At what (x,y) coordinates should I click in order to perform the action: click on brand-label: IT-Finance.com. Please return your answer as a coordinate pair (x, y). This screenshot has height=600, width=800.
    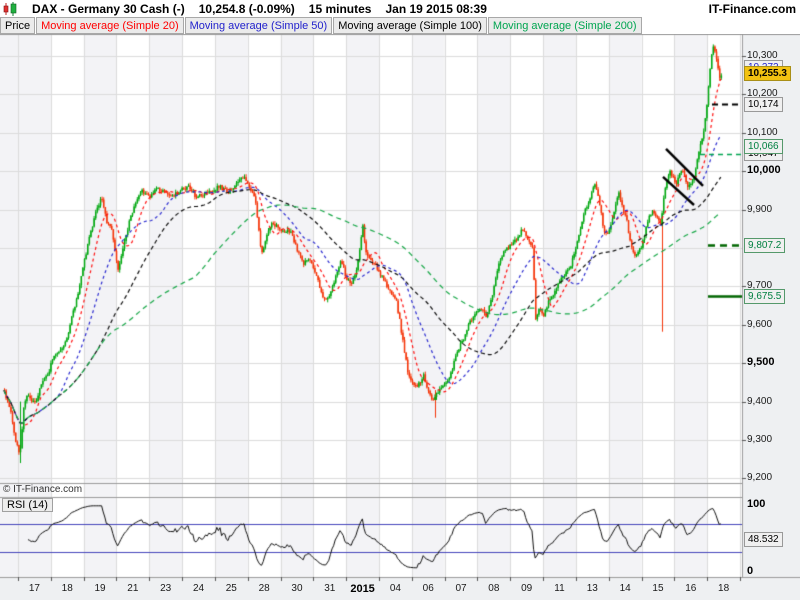
    Looking at the image, I should click on (752, 8).